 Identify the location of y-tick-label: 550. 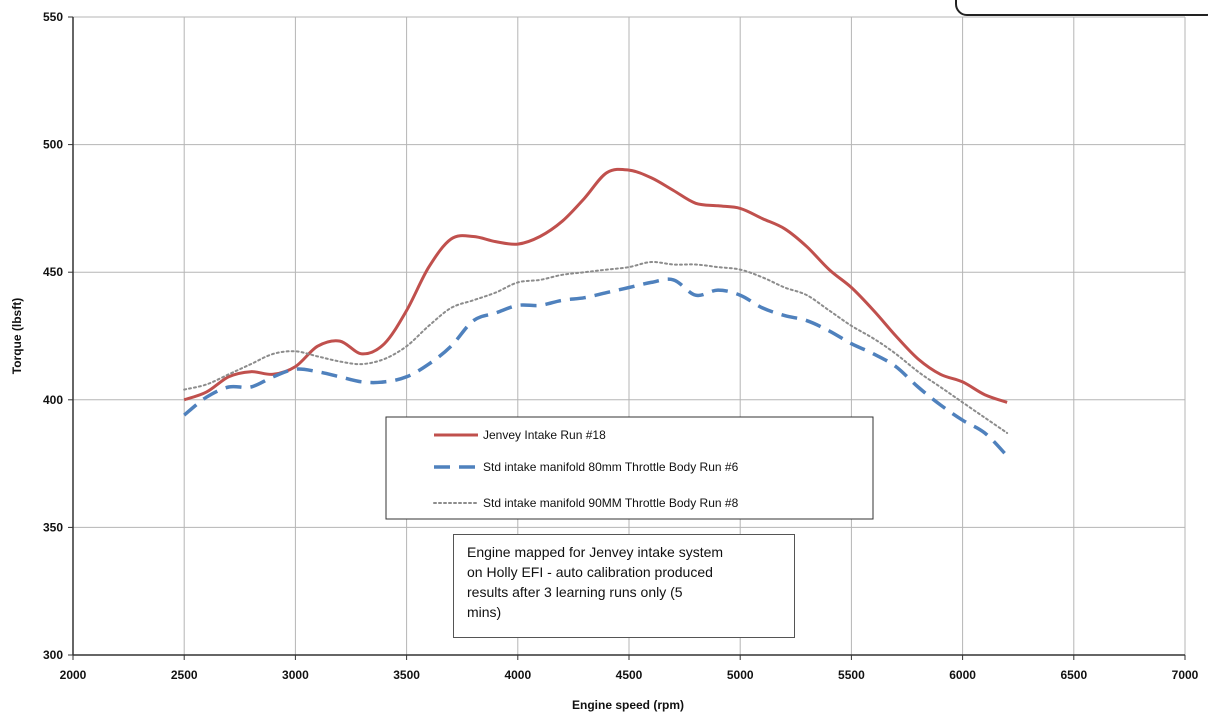
(53, 17).